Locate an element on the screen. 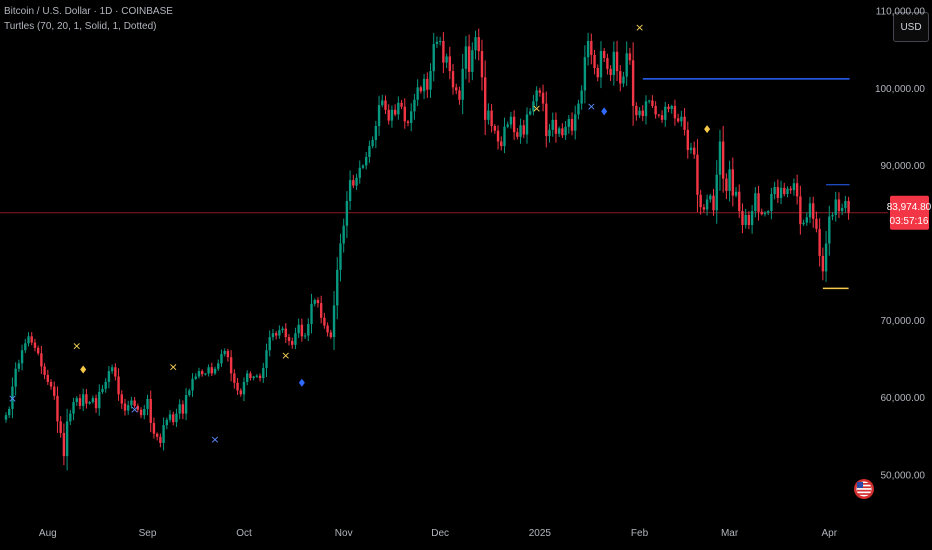 The width and height of the screenshot is (932, 550). exit-diamond is located at coordinates (83, 369).